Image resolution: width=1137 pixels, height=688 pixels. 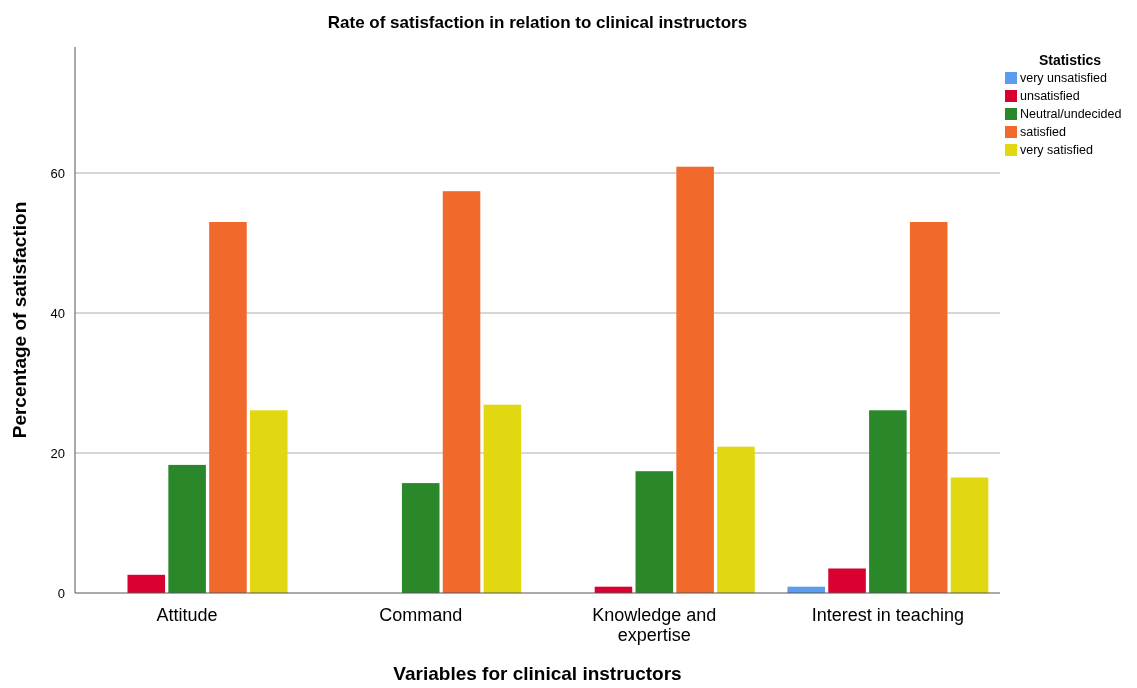 I want to click on x-tick-label: Interest in teaching, so click(x=887, y=615).